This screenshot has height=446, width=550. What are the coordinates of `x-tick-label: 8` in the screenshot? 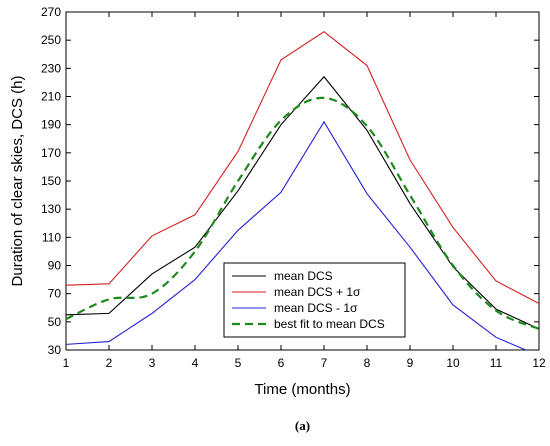 It's located at (367, 363).